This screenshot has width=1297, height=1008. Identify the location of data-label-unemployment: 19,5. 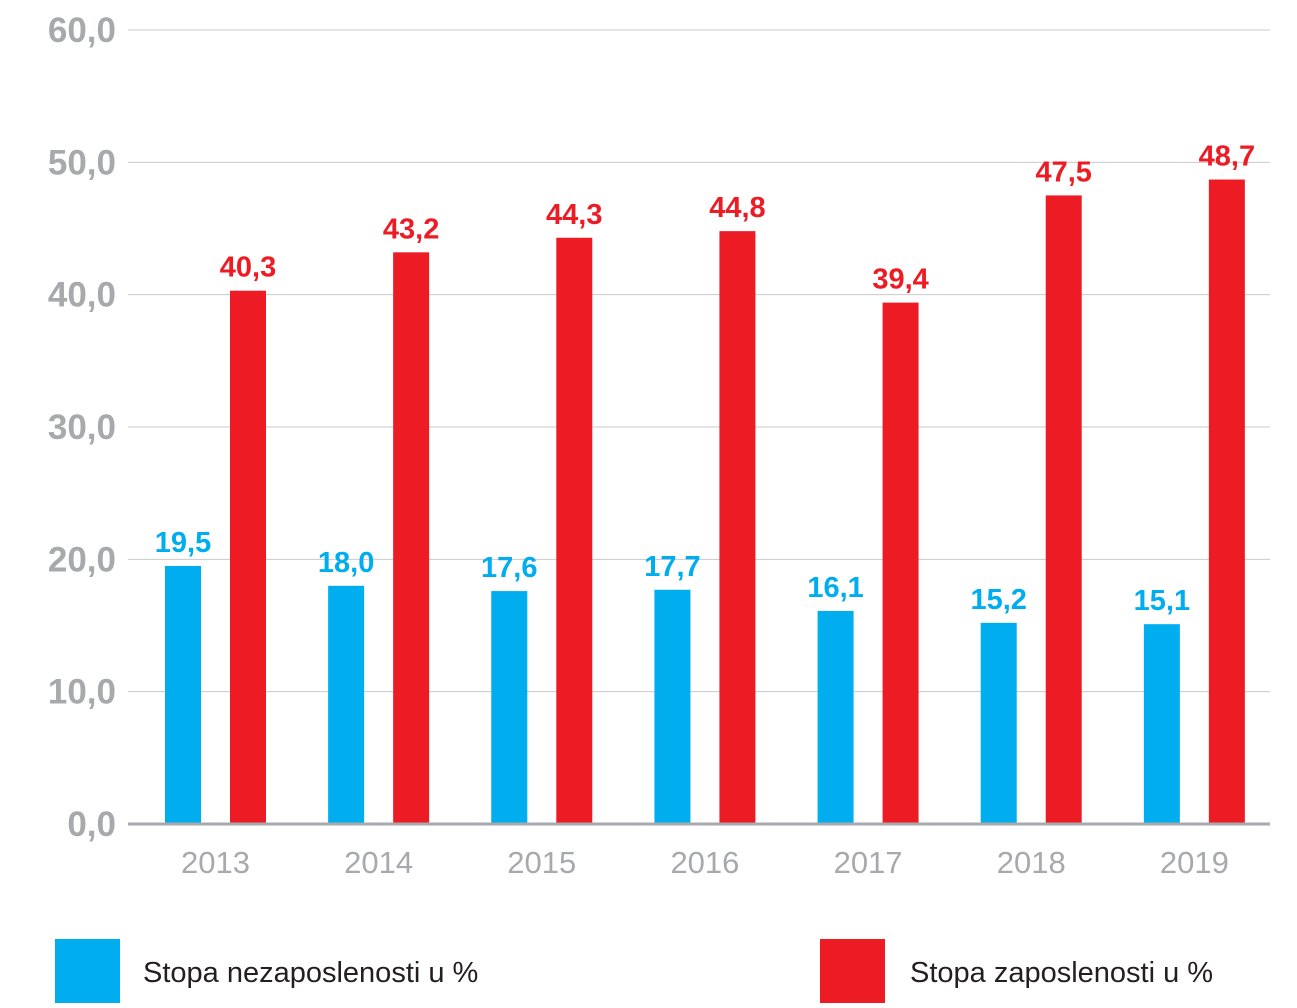
(183, 543).